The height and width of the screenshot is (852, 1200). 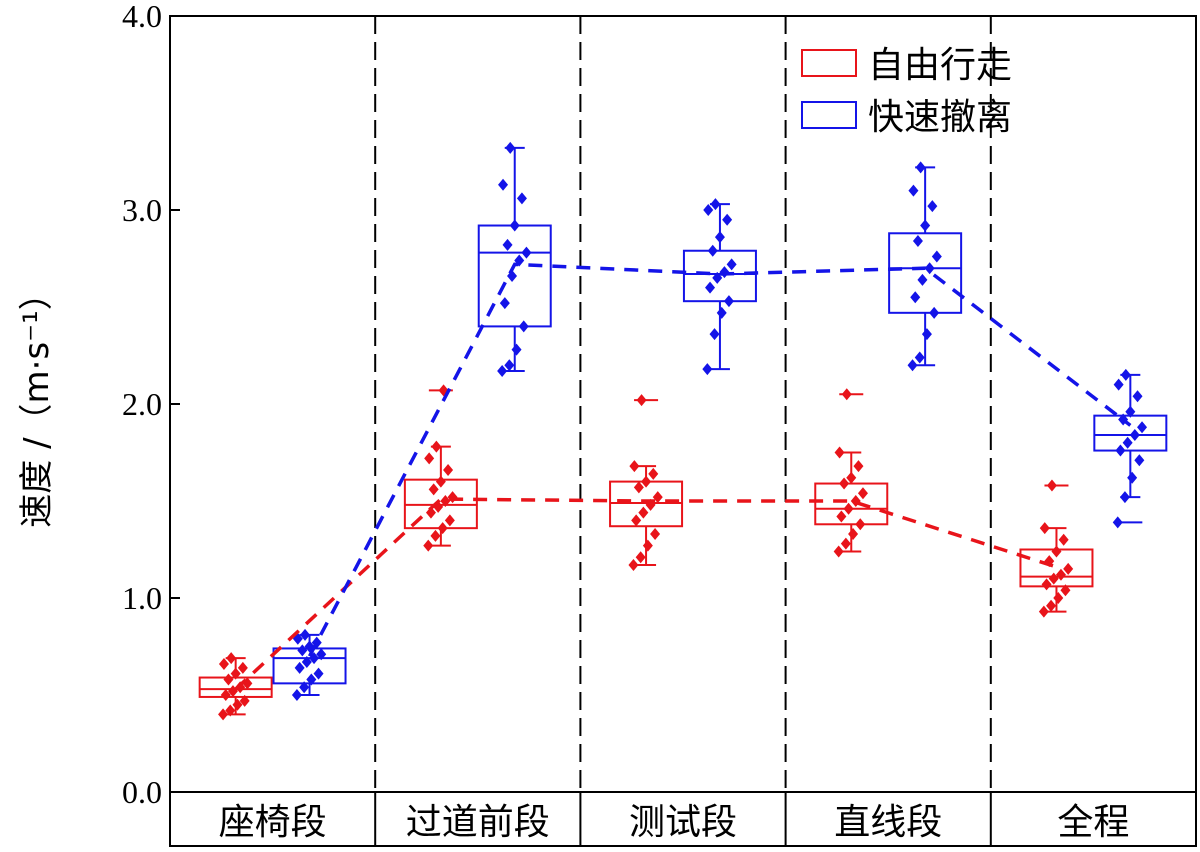 I want to click on y-axis-title: 速度 /（m·s⁻¹）, so click(x=37, y=401).